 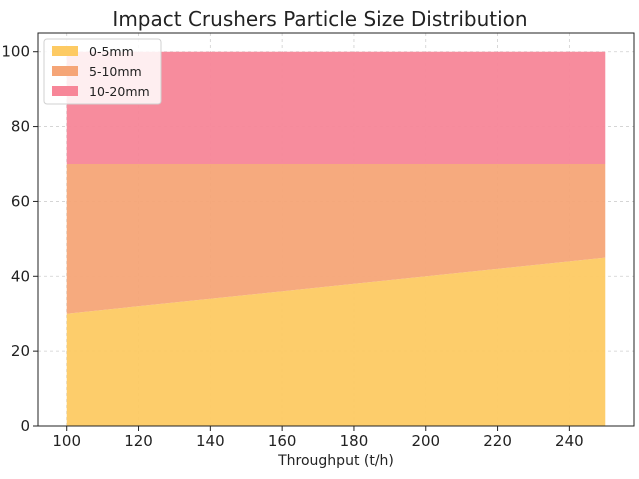 I want to click on x-tick-label: 140, so click(x=210, y=441).